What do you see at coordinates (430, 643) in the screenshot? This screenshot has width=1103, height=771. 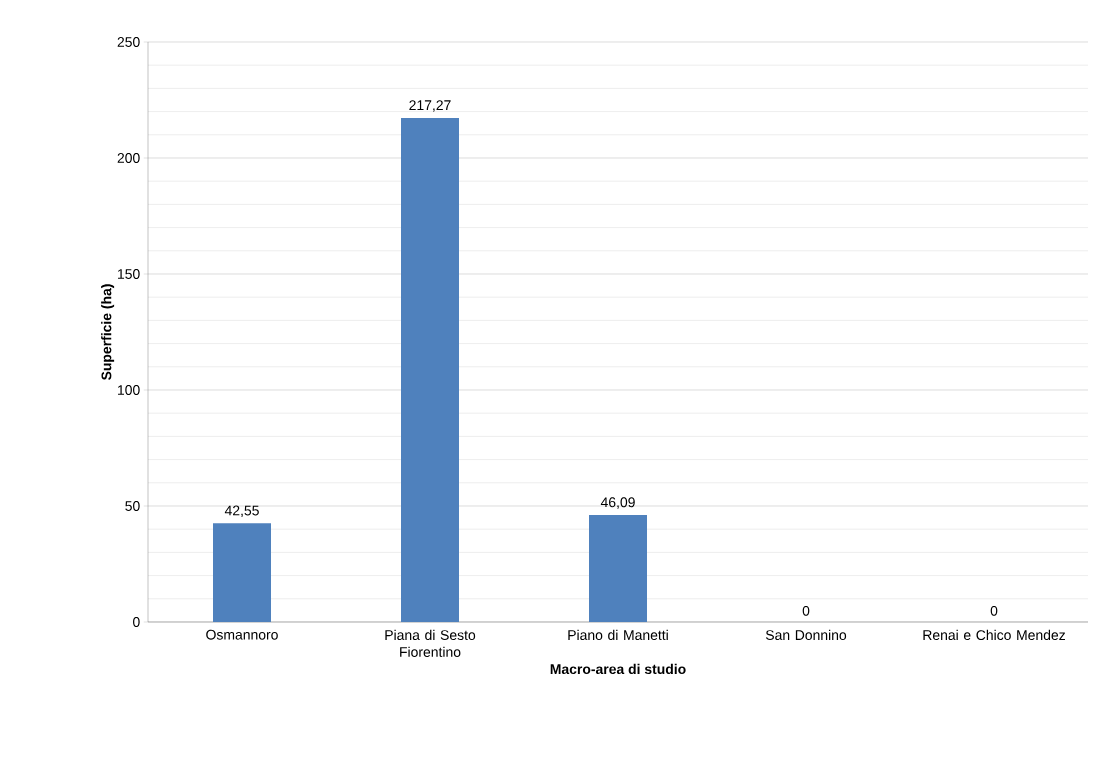 I see `x-tick-label: Piana di Sesto Fiorentino` at bounding box center [430, 643].